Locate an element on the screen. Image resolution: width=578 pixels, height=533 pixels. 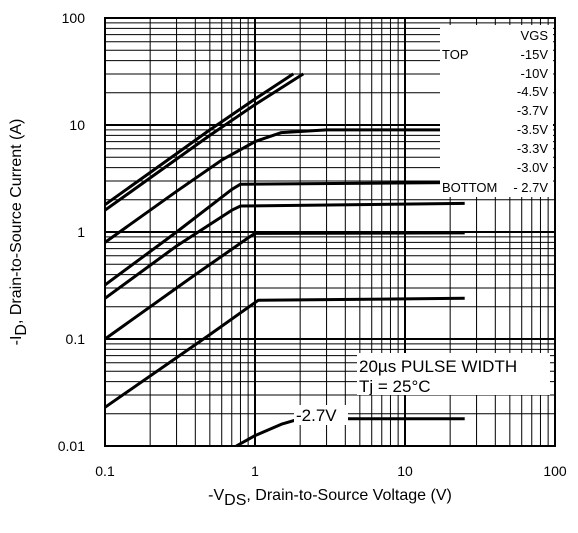
legend-bottom-label: BOTTOM is located at coordinates (469, 187).